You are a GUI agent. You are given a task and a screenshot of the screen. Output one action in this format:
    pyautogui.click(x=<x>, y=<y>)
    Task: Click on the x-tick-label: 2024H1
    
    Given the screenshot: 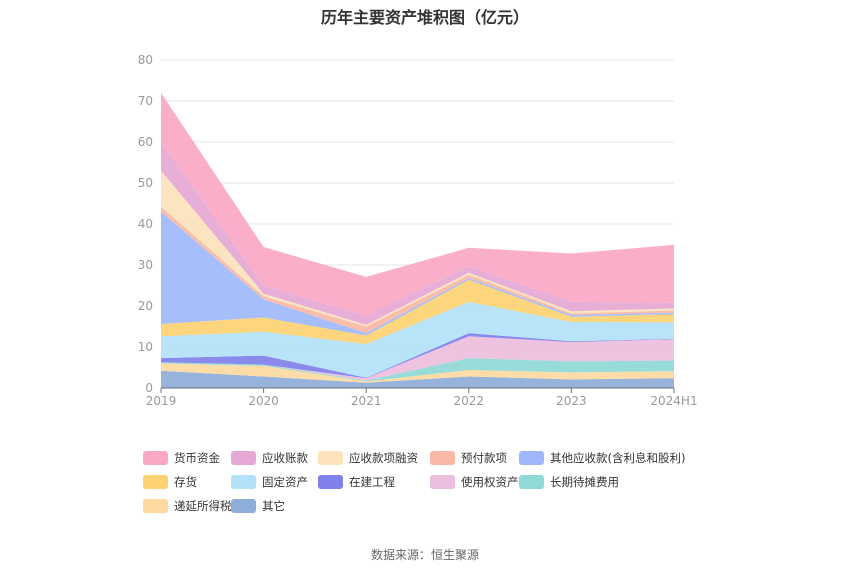 What is the action you would take?
    pyautogui.click(x=673, y=401)
    